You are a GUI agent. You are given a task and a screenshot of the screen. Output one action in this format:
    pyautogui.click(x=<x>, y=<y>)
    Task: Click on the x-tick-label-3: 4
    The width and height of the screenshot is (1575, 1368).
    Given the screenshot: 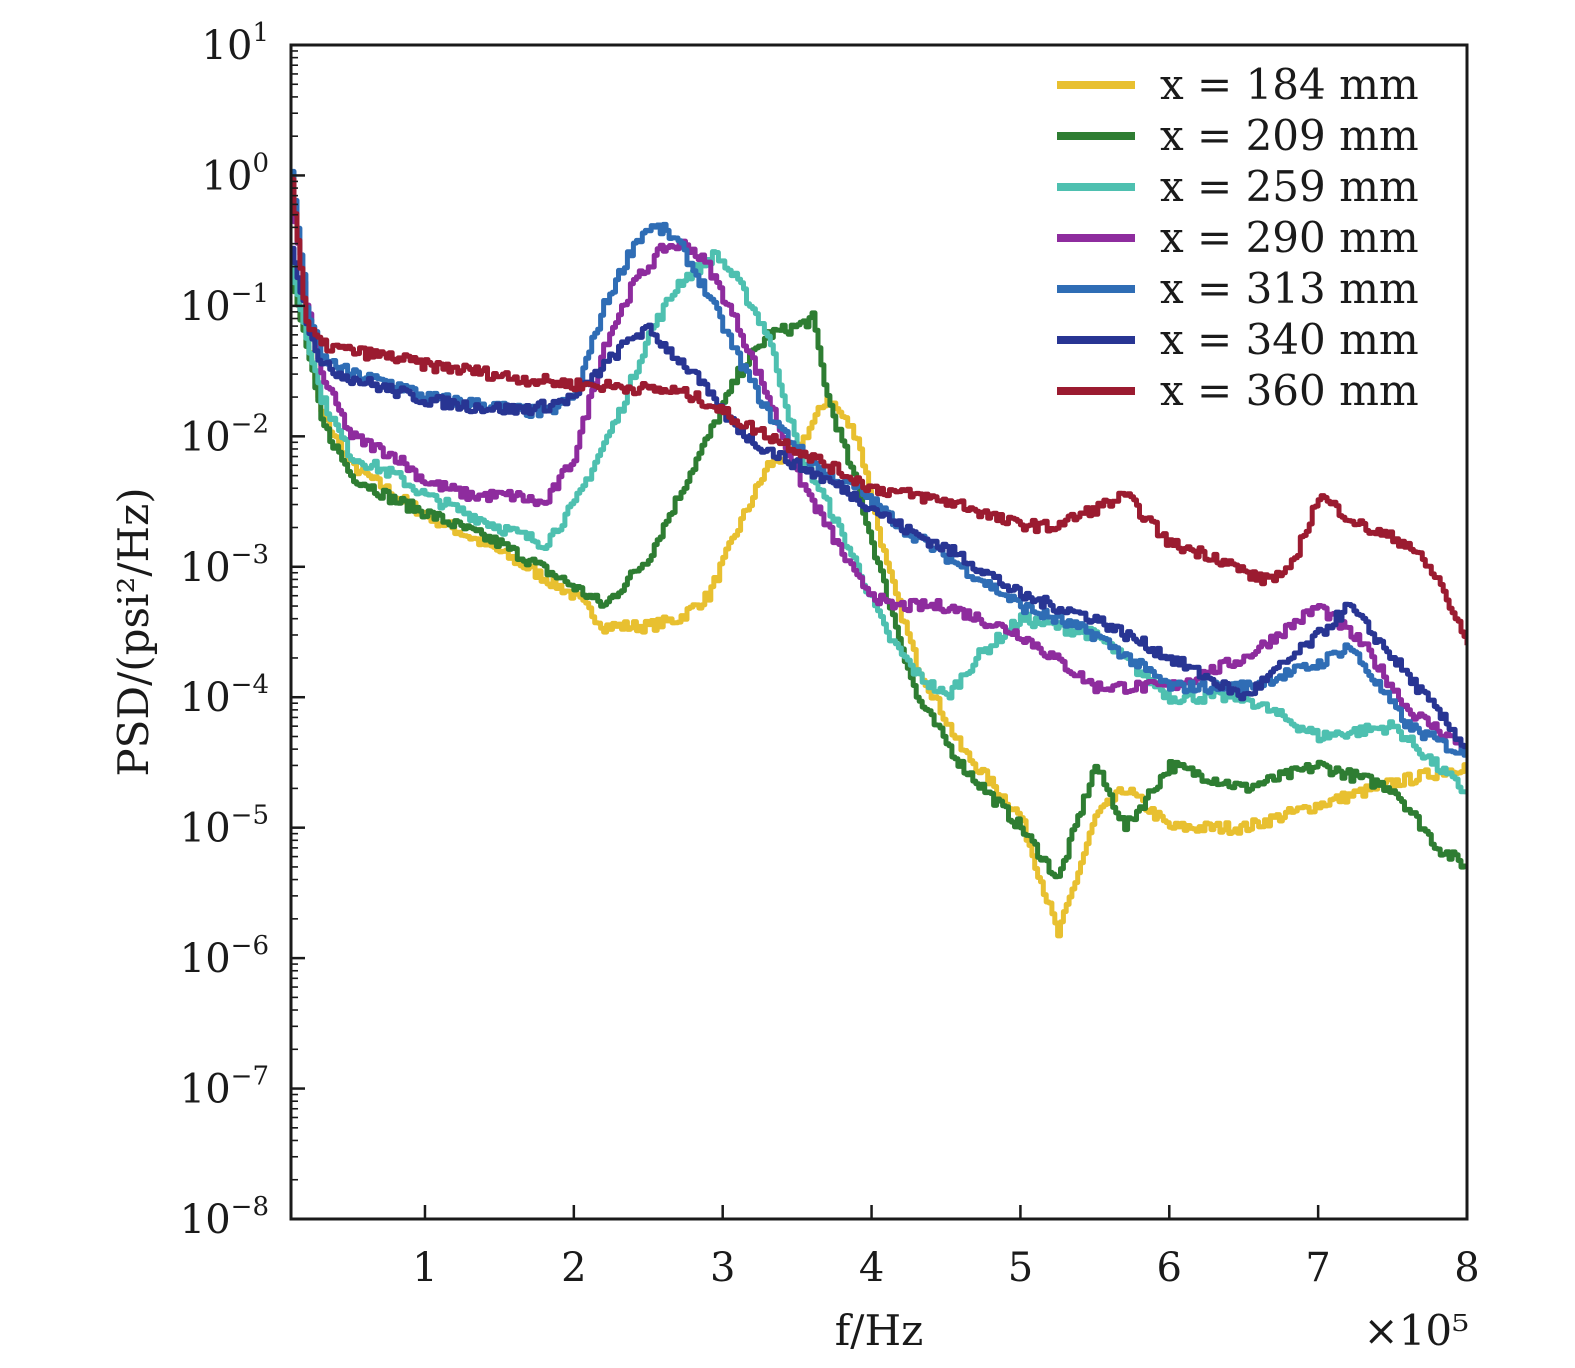 What is the action you would take?
    pyautogui.click(x=871, y=1268)
    